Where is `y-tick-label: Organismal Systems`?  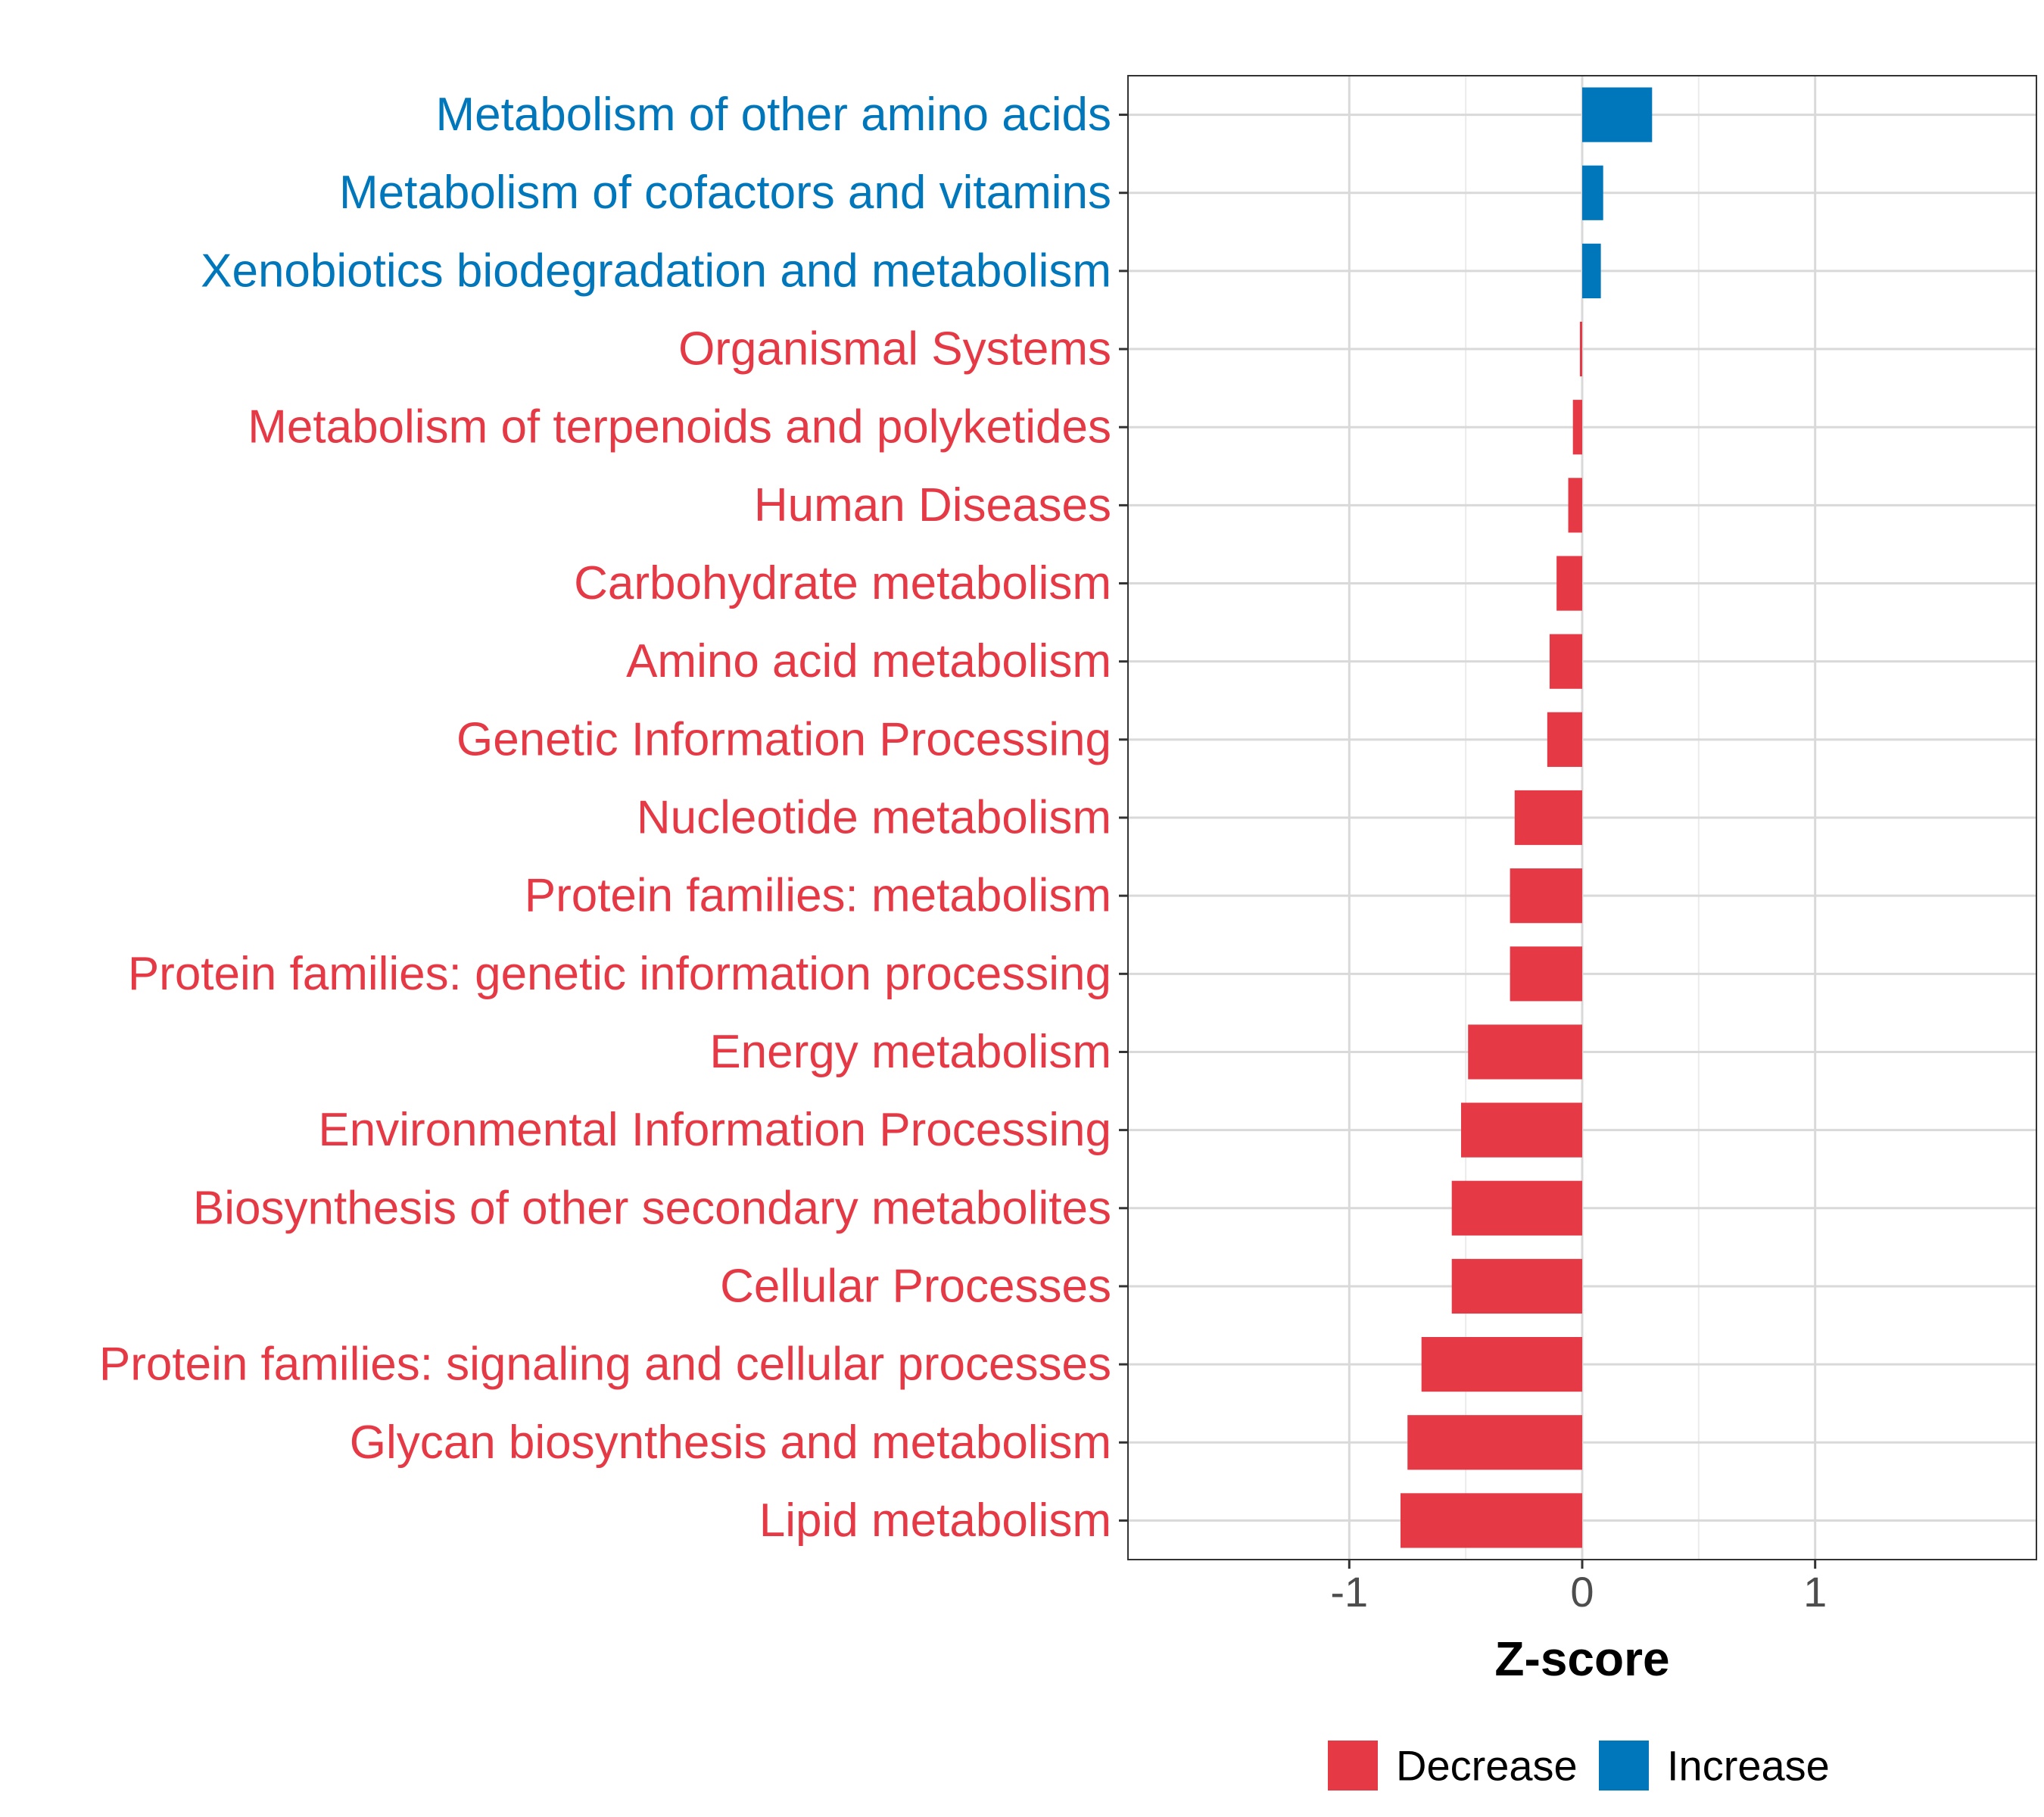
y-tick-label: Organismal Systems is located at coordinates (894, 349).